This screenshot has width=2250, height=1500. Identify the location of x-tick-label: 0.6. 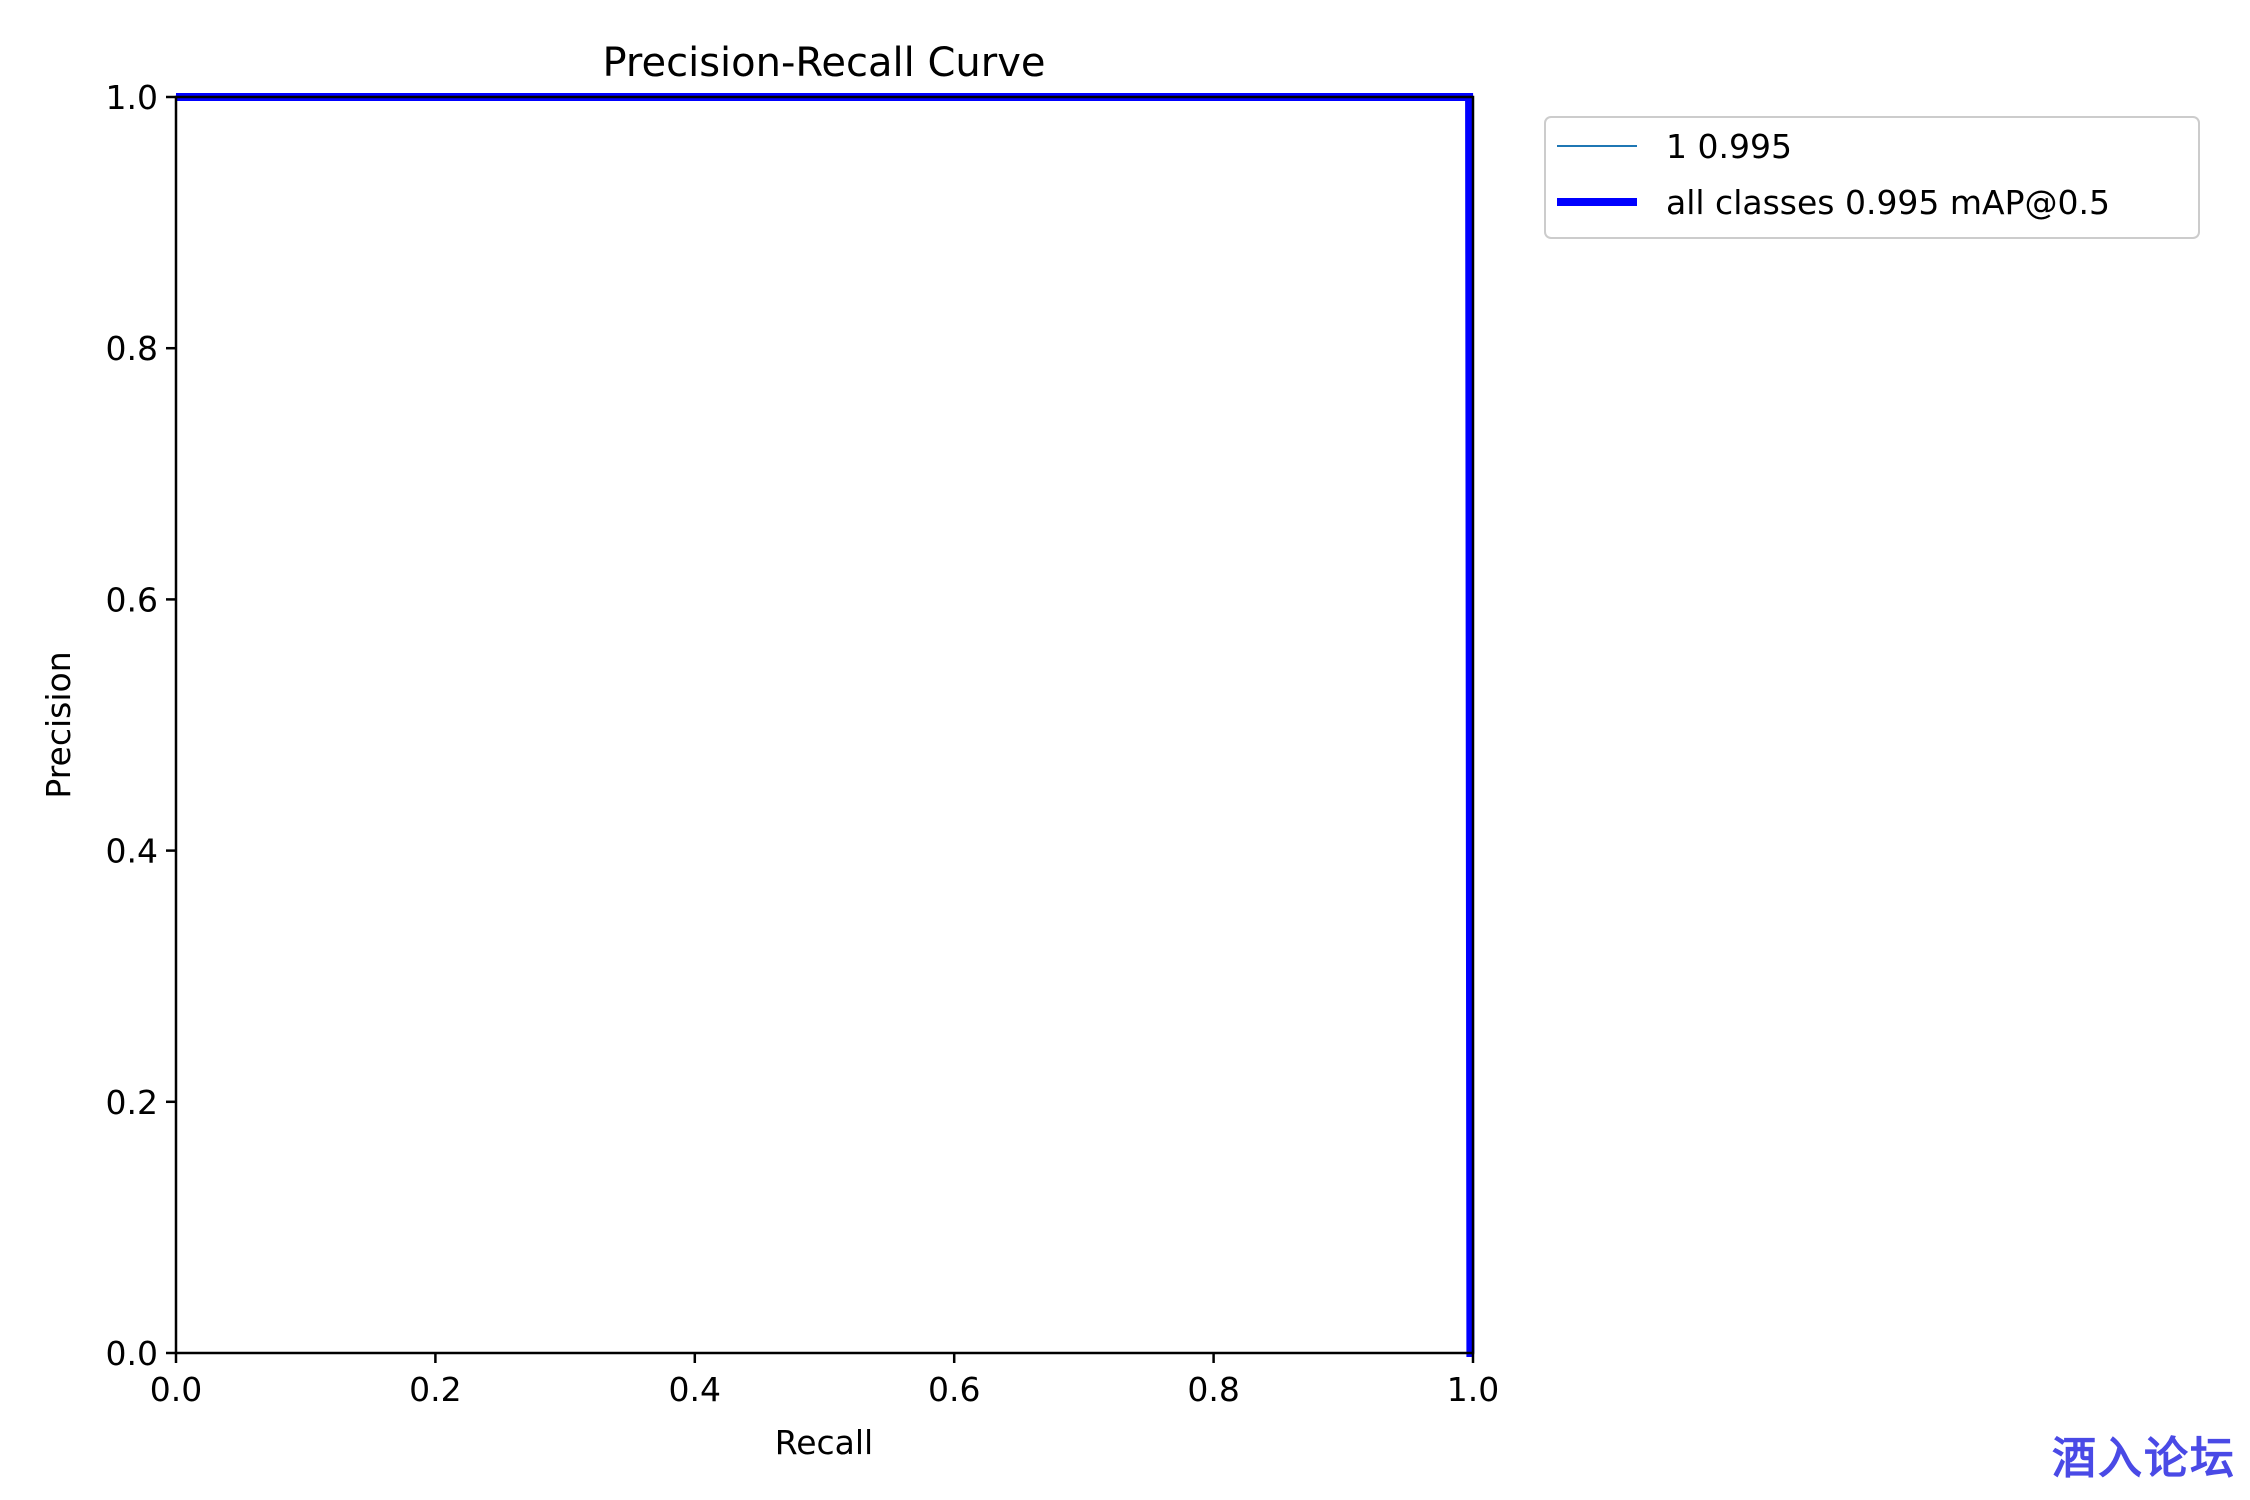
(954, 1389).